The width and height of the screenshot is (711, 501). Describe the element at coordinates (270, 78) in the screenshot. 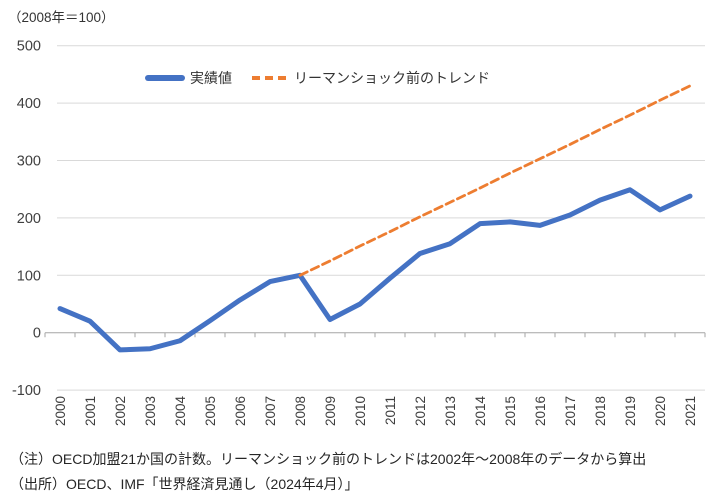

I see `trend-line-swatch-icon` at that location.